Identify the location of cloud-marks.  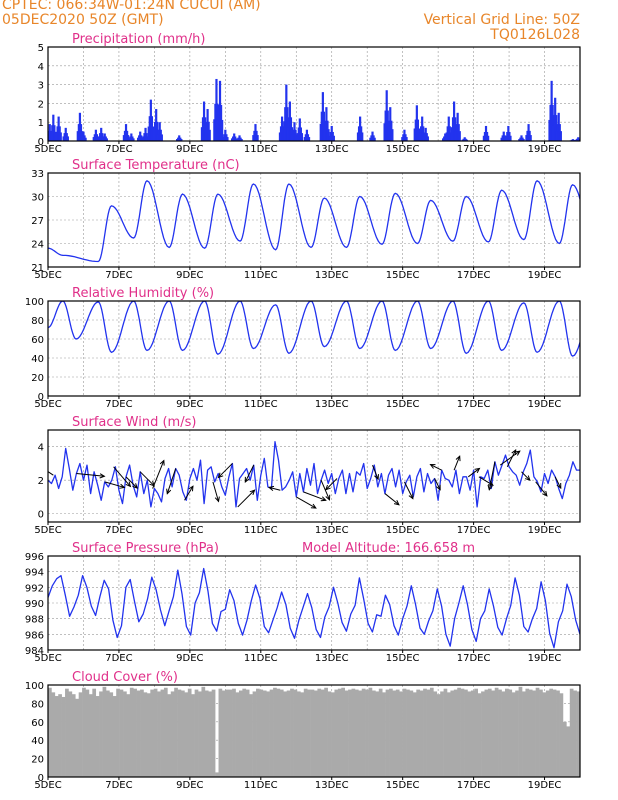
(314, 731).